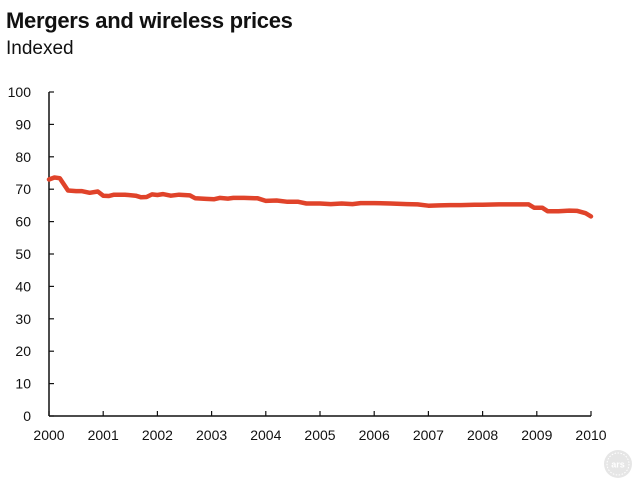 This screenshot has height=480, width=640. What do you see at coordinates (48, 435) in the screenshot?
I see `x-tick-label: 2000` at bounding box center [48, 435].